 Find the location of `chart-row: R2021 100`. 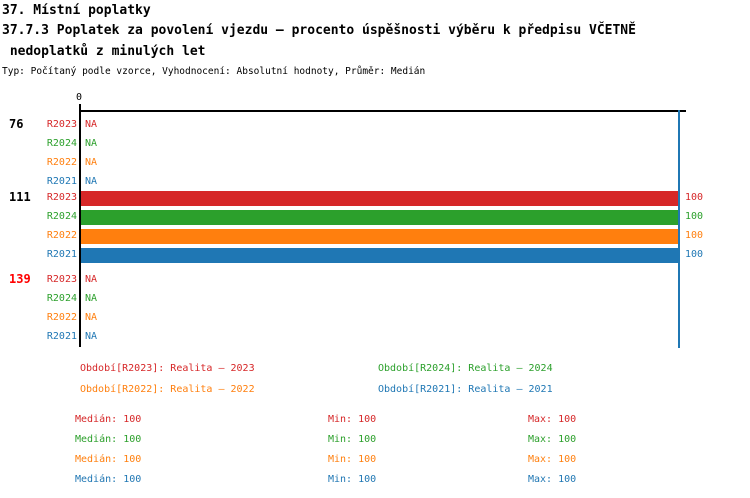

chart-row: R2021 100 is located at coordinates (375, 255).